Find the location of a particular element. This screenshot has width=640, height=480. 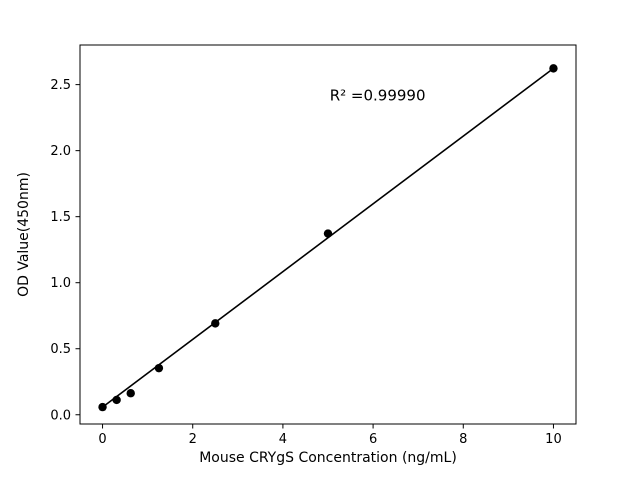

y-tick-label: 1.5 is located at coordinates (60, 217).